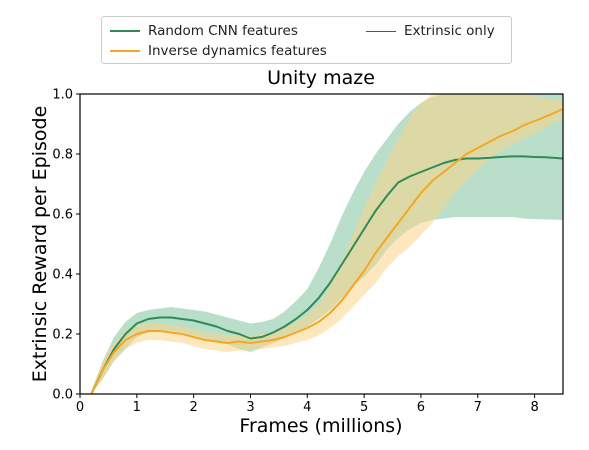  Describe the element at coordinates (80, 407) in the screenshot. I see `x-tick-label: 0` at that location.